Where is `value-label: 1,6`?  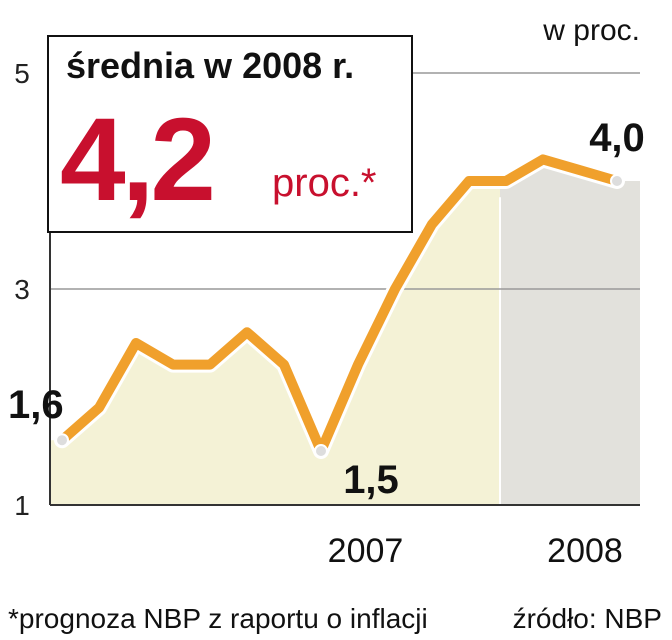 value-label: 1,6 is located at coordinates (36, 405).